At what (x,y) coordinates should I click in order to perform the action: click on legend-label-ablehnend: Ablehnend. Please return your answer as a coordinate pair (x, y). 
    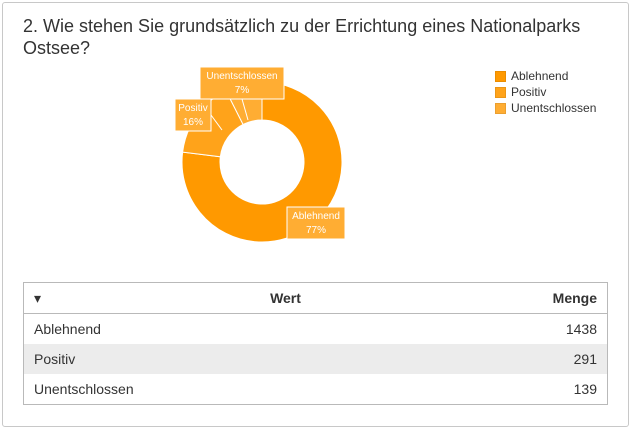
    Looking at the image, I should click on (540, 76).